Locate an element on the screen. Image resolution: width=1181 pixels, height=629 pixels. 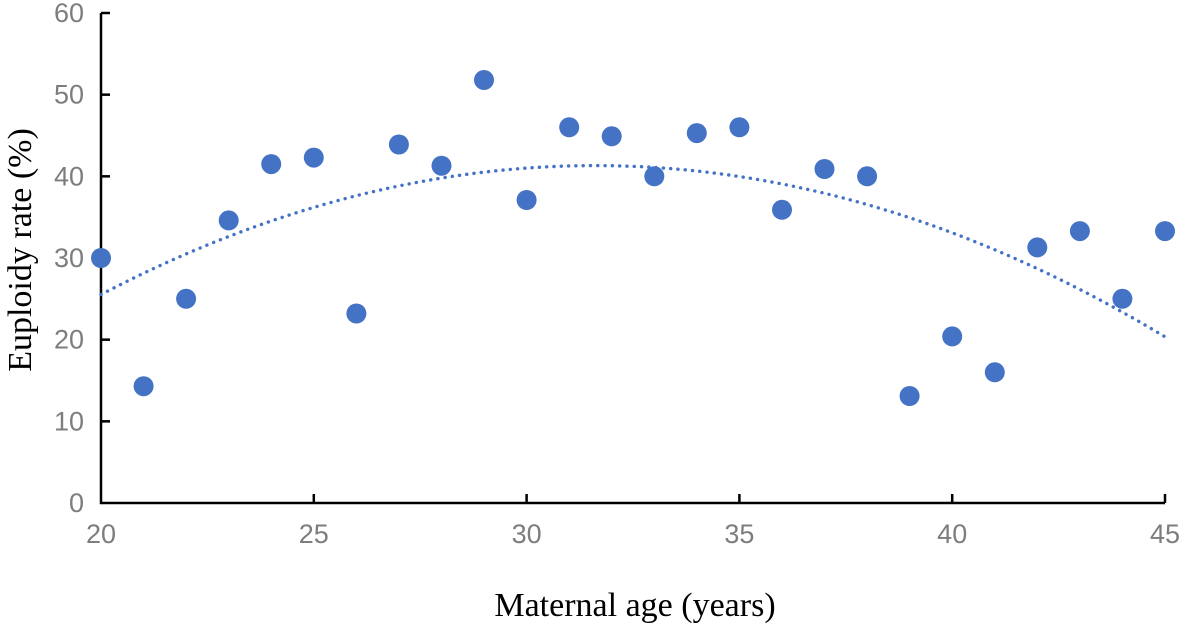
y-axis-tick-label: 30 is located at coordinates (69, 258).